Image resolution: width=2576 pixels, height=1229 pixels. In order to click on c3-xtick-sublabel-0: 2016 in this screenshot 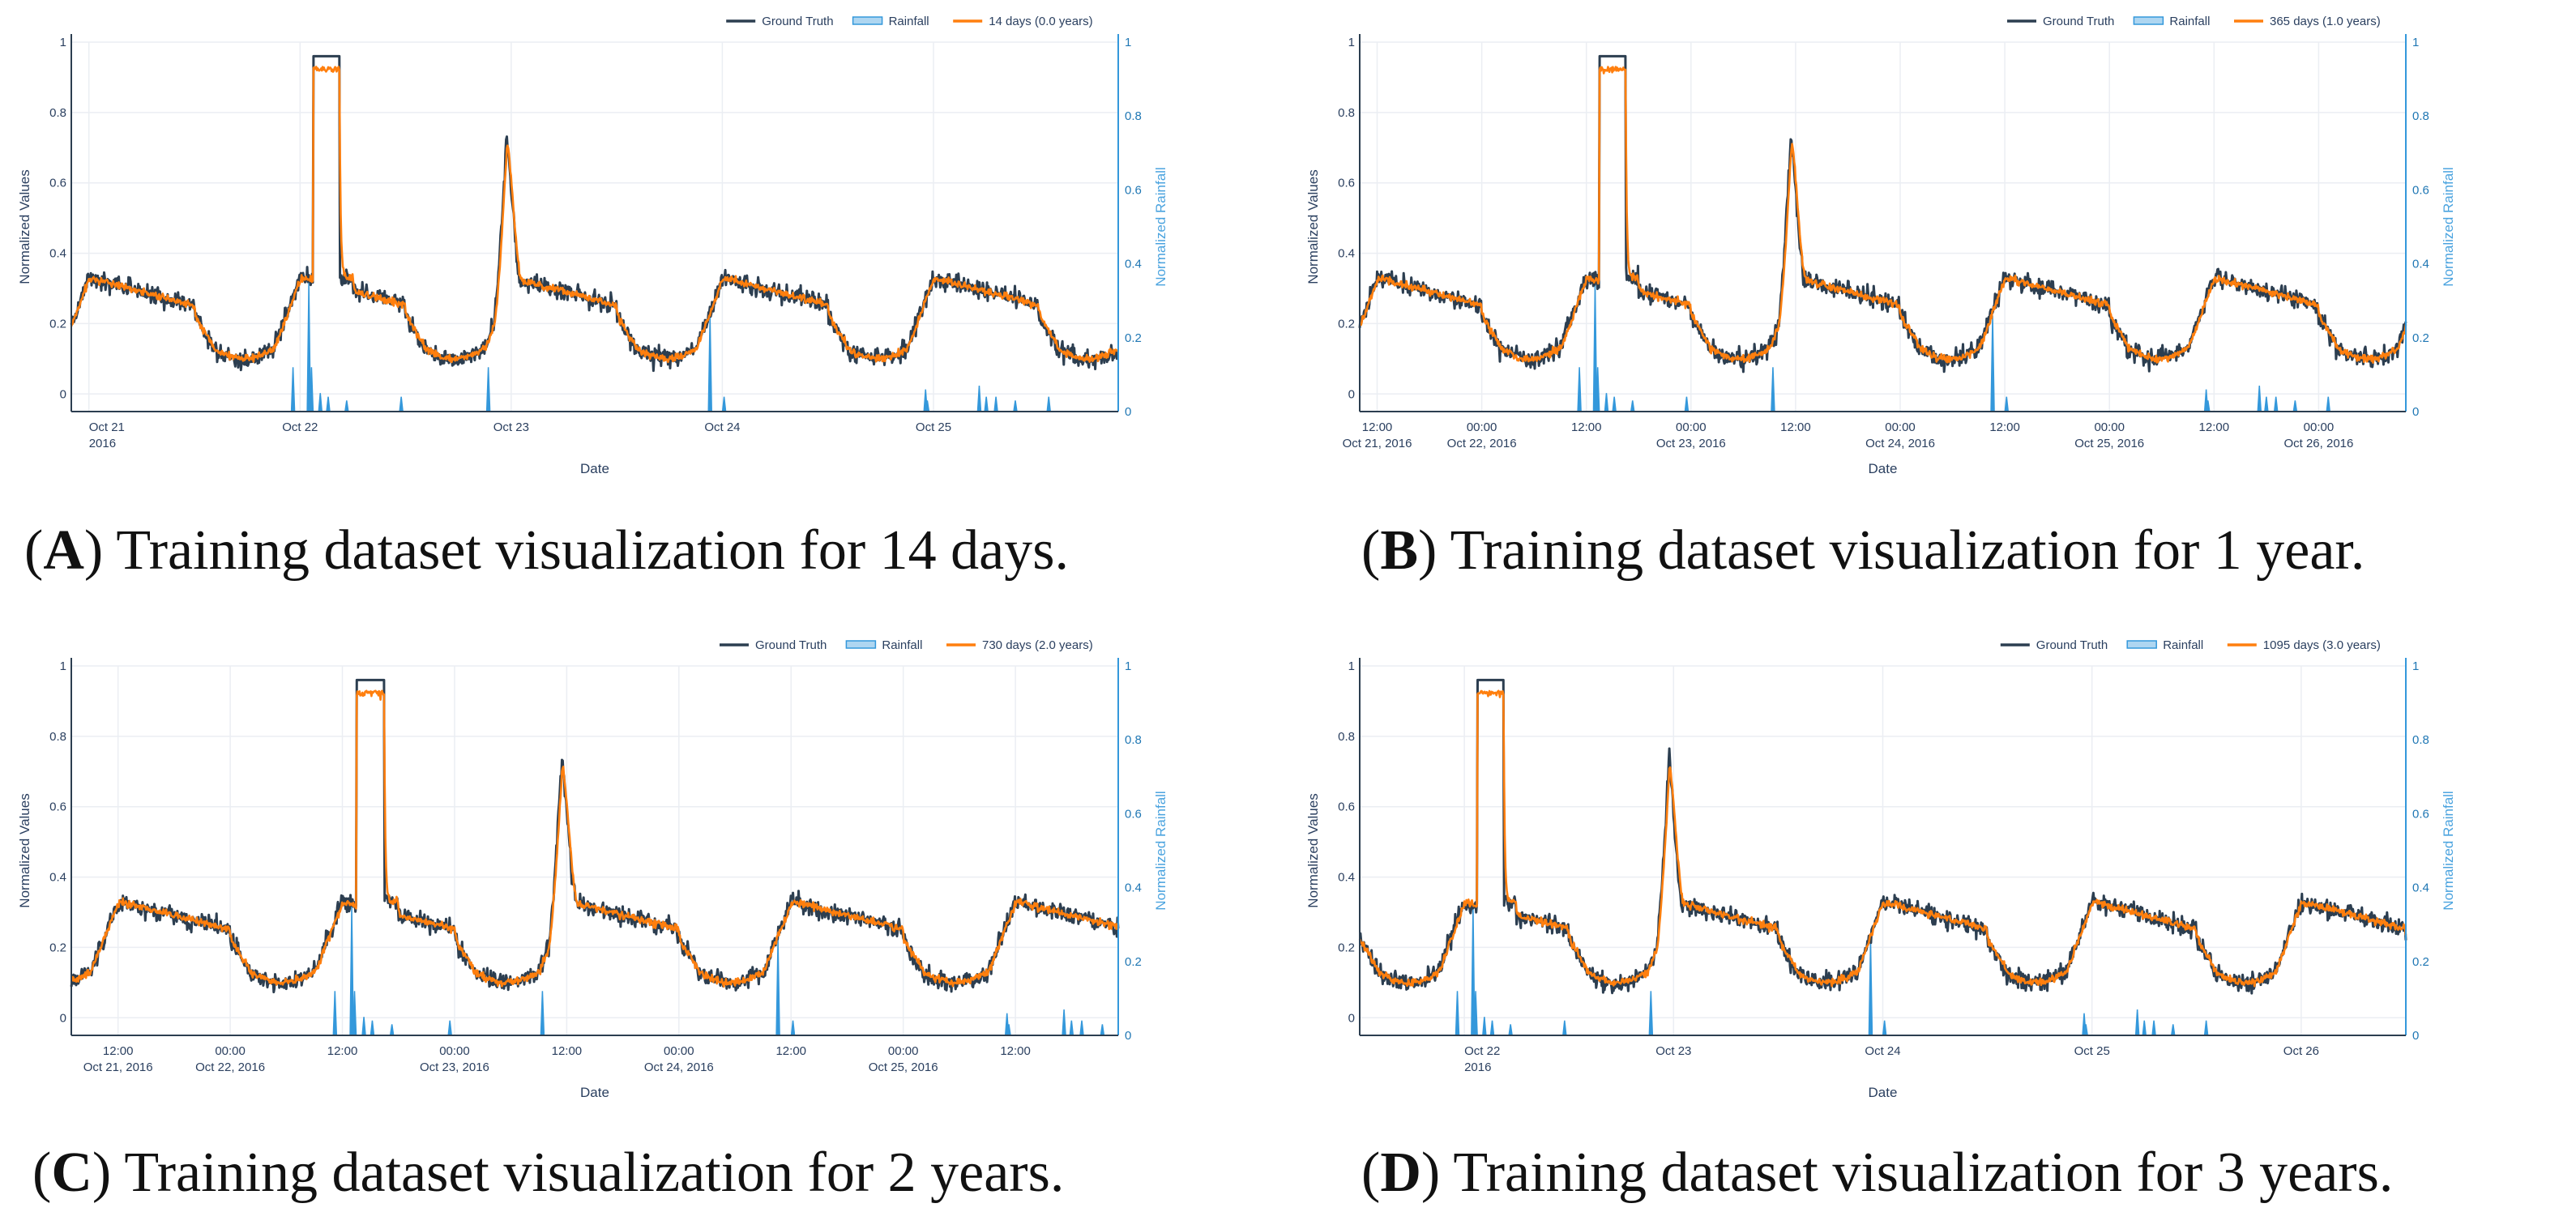, I will do `click(1477, 1067)`.